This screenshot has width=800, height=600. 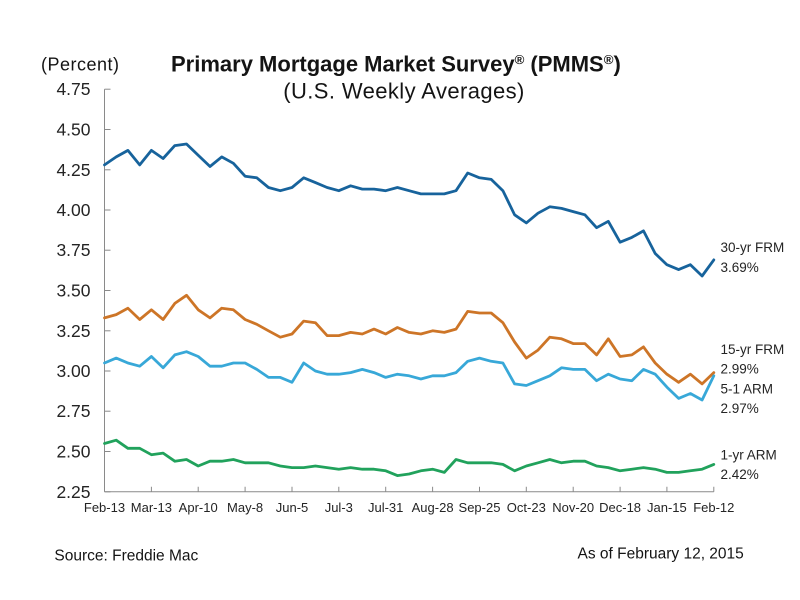 What do you see at coordinates (73, 210) in the screenshot?
I see `svg-text: 4.00` at bounding box center [73, 210].